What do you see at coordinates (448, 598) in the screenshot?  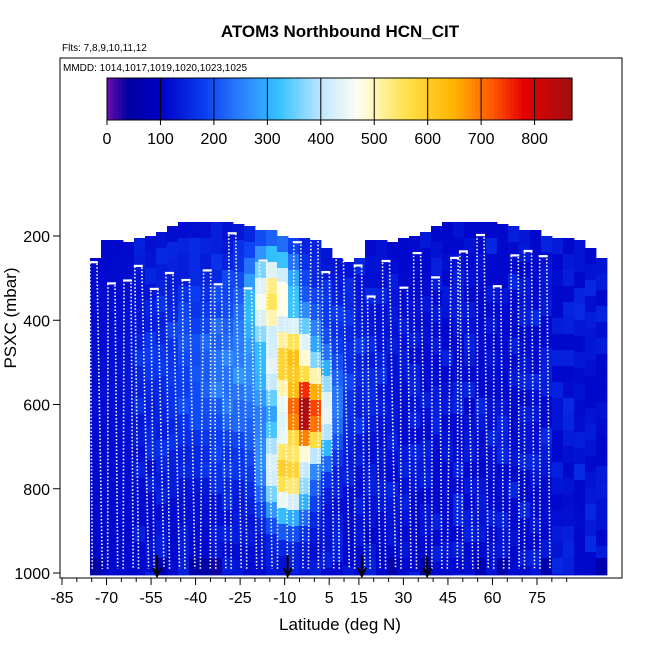 I see `x-tick-label: 45` at bounding box center [448, 598].